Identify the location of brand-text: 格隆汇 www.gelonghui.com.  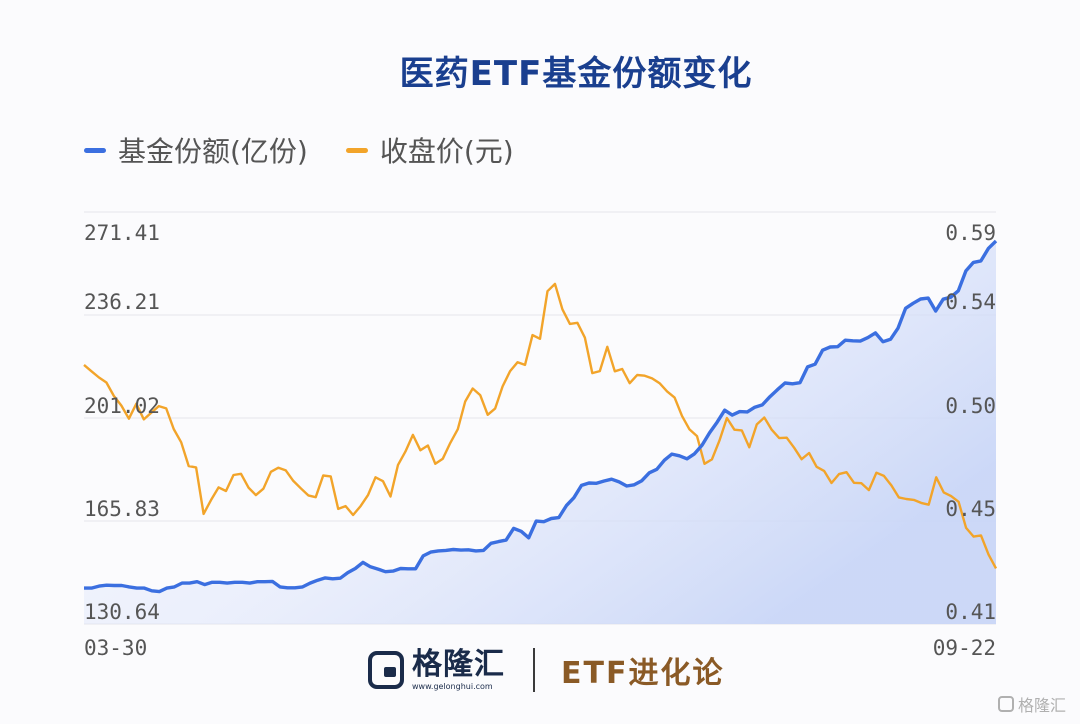
(458, 670).